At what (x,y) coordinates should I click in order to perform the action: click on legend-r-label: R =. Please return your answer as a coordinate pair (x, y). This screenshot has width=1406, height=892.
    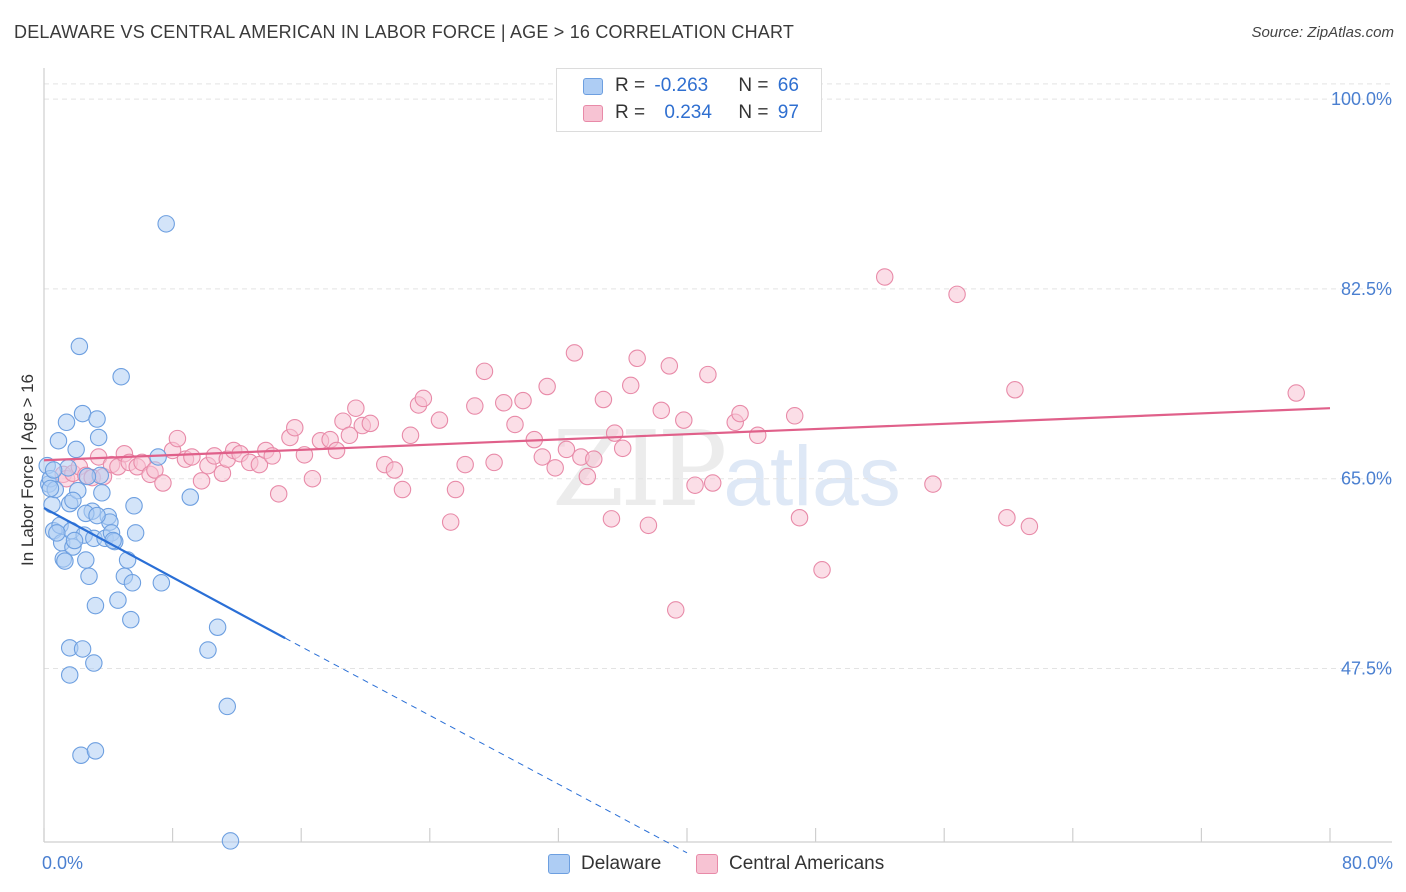
    Looking at the image, I should click on (633, 85).